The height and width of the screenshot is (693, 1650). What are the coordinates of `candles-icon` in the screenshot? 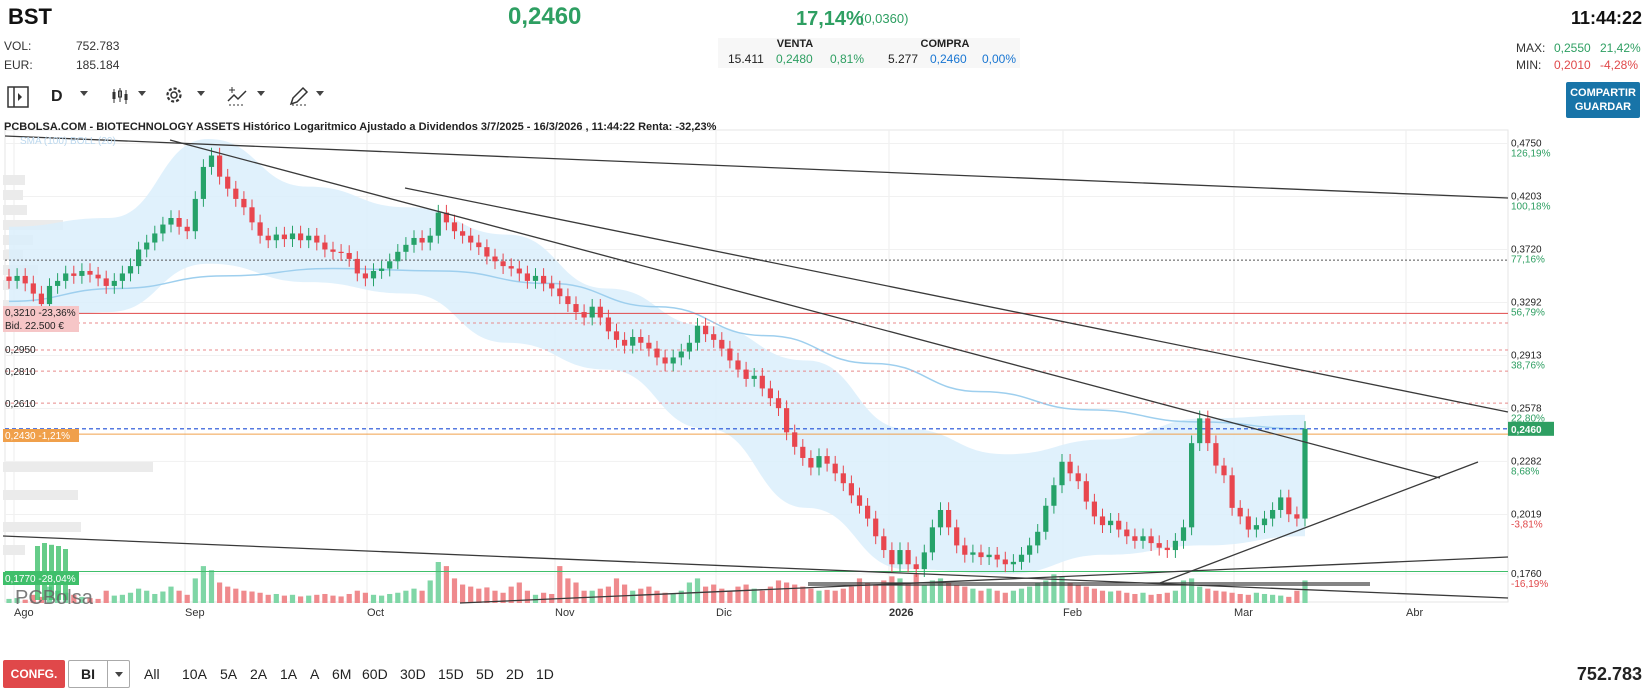 It's located at (120, 98).